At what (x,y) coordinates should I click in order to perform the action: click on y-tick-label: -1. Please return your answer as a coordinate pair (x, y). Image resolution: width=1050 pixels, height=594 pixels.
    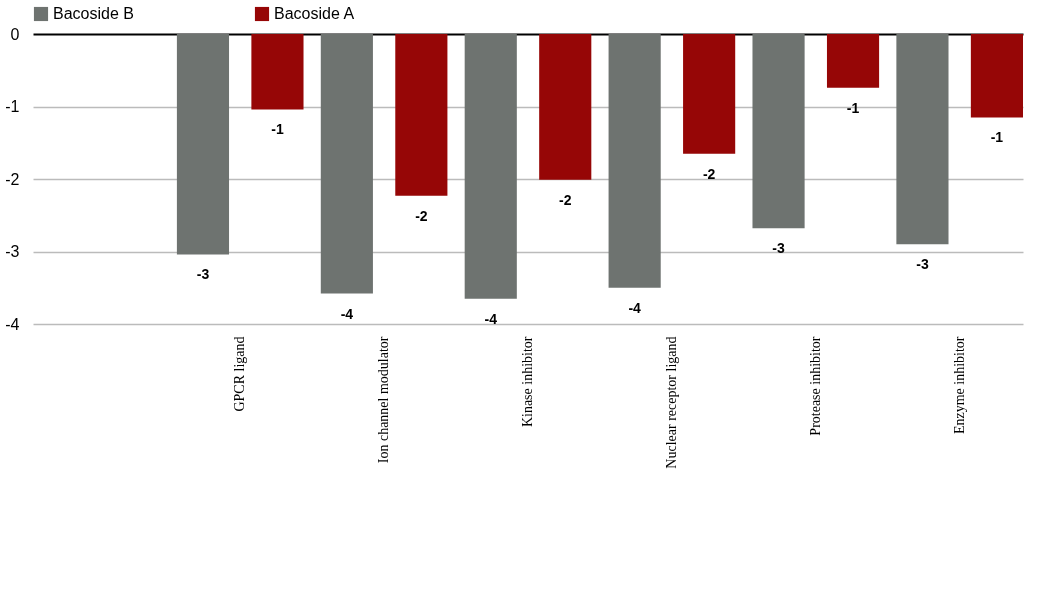
    Looking at the image, I should click on (12, 106).